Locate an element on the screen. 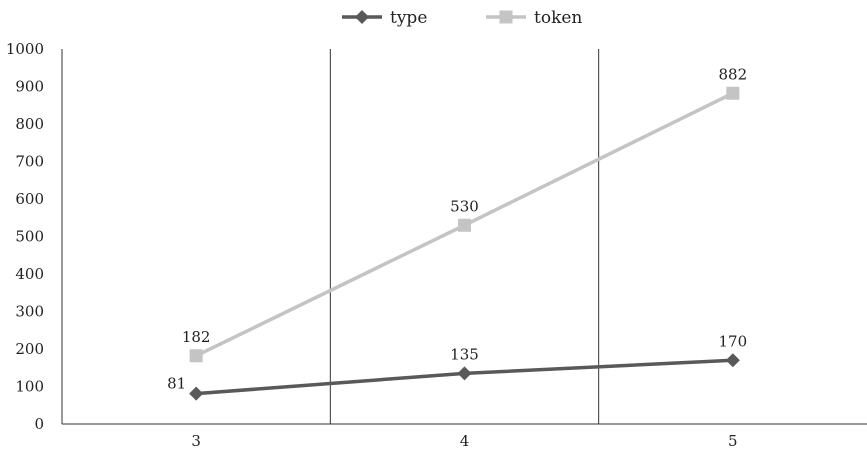 This screenshot has height=450, width=867. legend: type token is located at coordinates (462, 18).